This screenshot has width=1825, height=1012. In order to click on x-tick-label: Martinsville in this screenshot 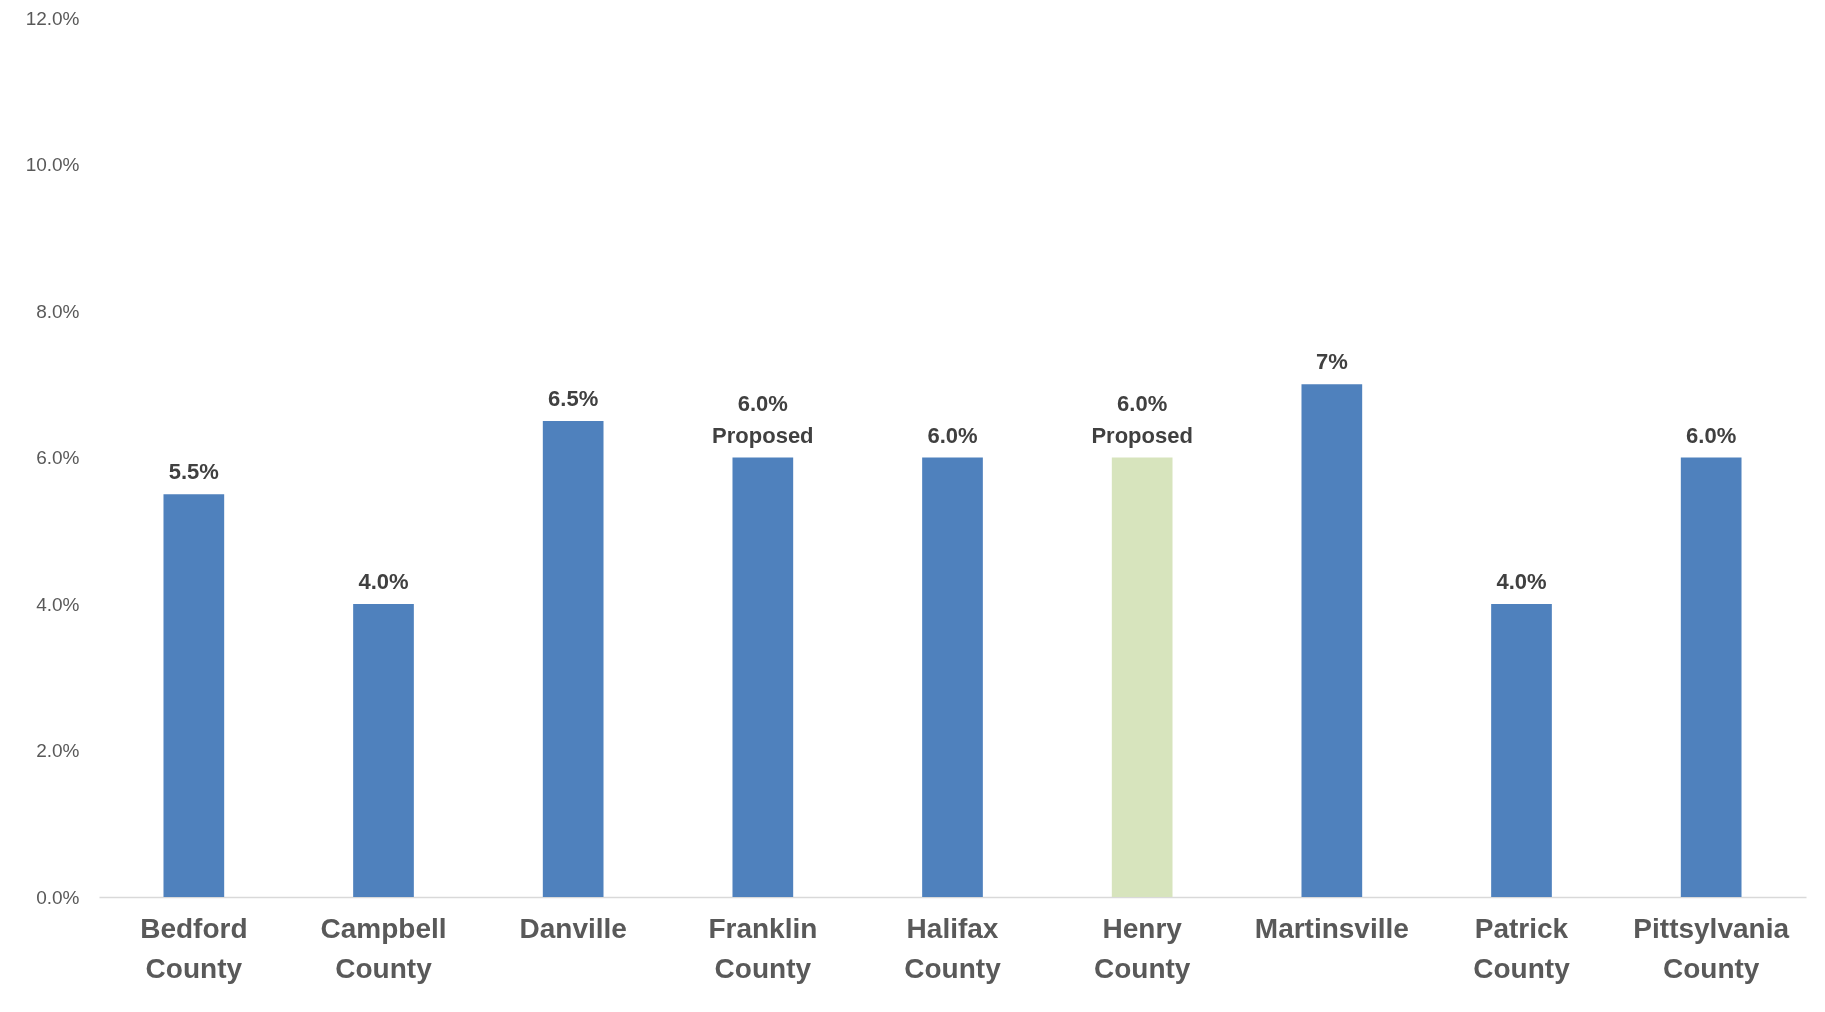, I will do `click(1331, 928)`.